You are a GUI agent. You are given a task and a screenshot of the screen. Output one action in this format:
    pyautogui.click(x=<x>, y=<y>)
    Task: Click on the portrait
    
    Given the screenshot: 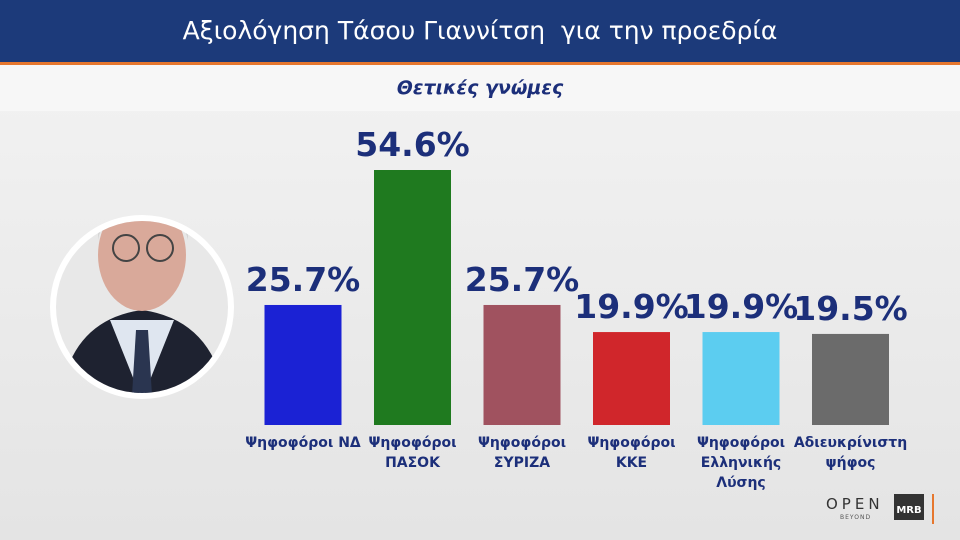 What is the action you would take?
    pyautogui.click(x=142, y=307)
    